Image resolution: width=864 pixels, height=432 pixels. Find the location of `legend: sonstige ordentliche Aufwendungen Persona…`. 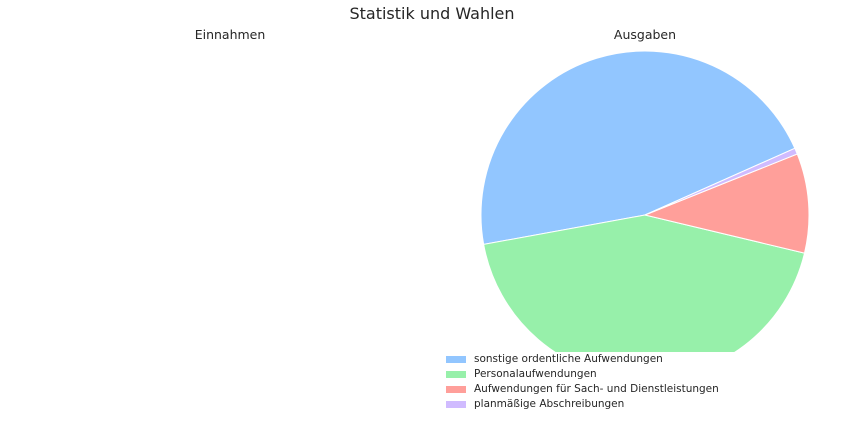

legend: sonstige ordentliche Aufwendungen Persona… is located at coordinates (590, 382).